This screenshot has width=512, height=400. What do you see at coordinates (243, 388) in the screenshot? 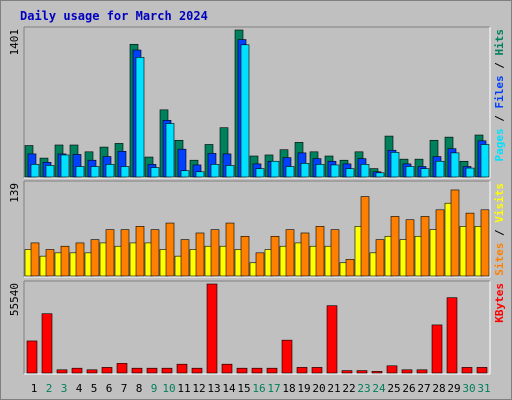
I see `x-tick-label-day-15: 15` at bounding box center [243, 388].